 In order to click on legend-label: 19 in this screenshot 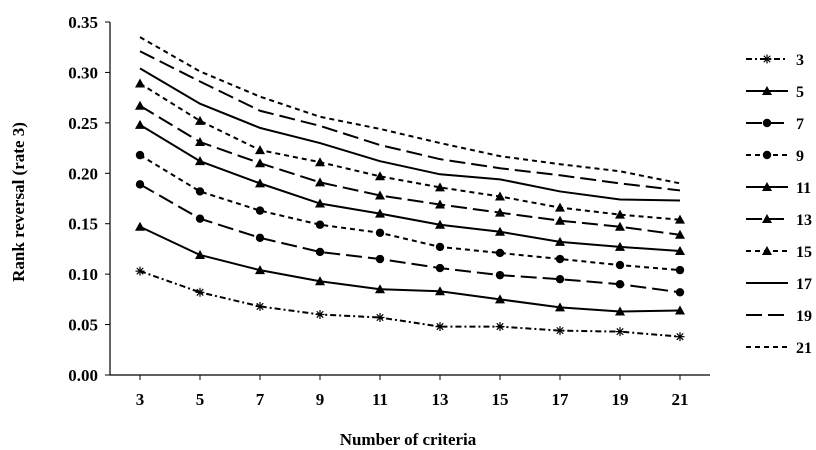, I will do `click(804, 316)`.